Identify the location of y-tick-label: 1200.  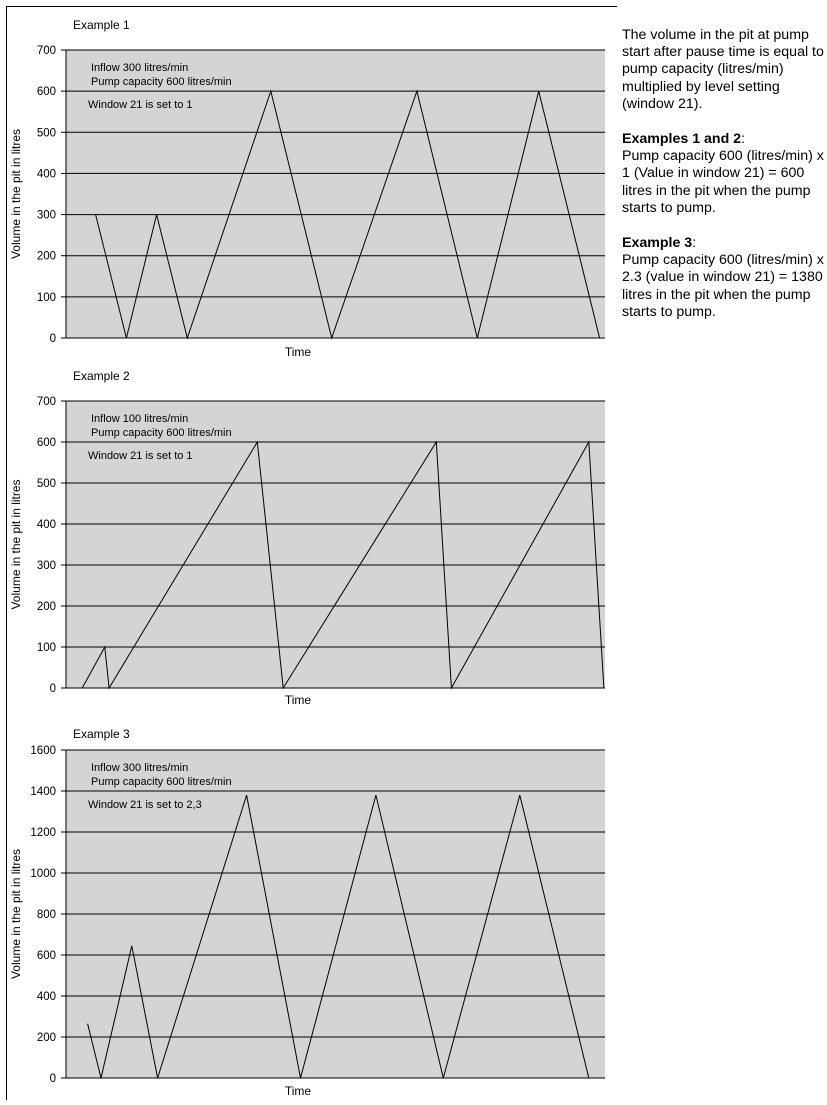
(43, 833).